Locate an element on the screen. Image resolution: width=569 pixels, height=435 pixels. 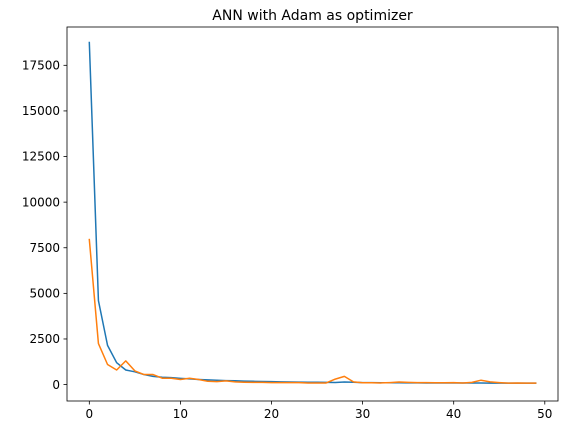
y-tick-label: 7500 is located at coordinates (44, 248).